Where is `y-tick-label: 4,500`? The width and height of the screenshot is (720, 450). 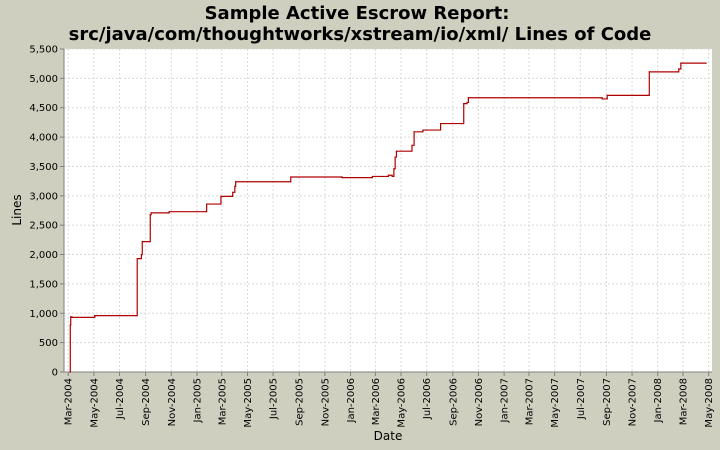
y-tick-label: 4,500 is located at coordinates (43, 108).